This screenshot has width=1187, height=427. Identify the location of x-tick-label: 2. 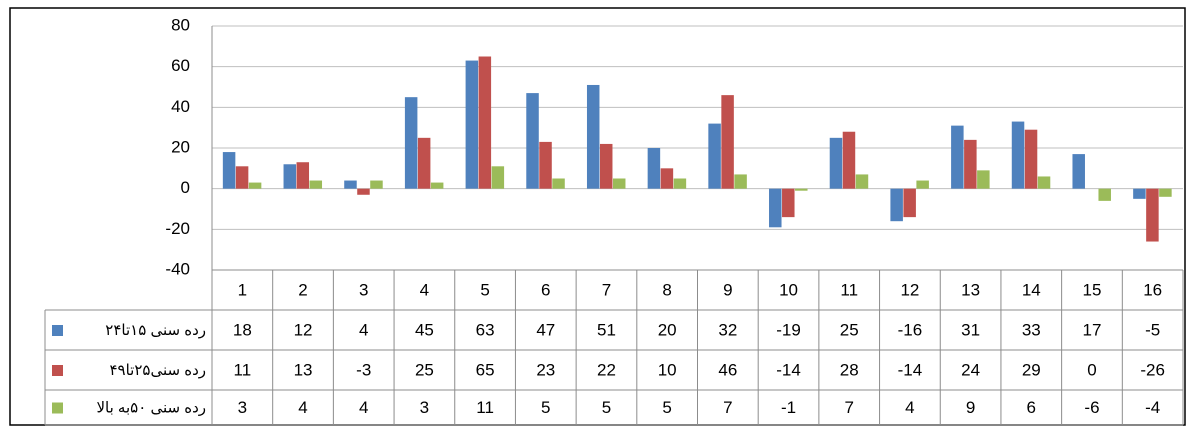
(302, 289).